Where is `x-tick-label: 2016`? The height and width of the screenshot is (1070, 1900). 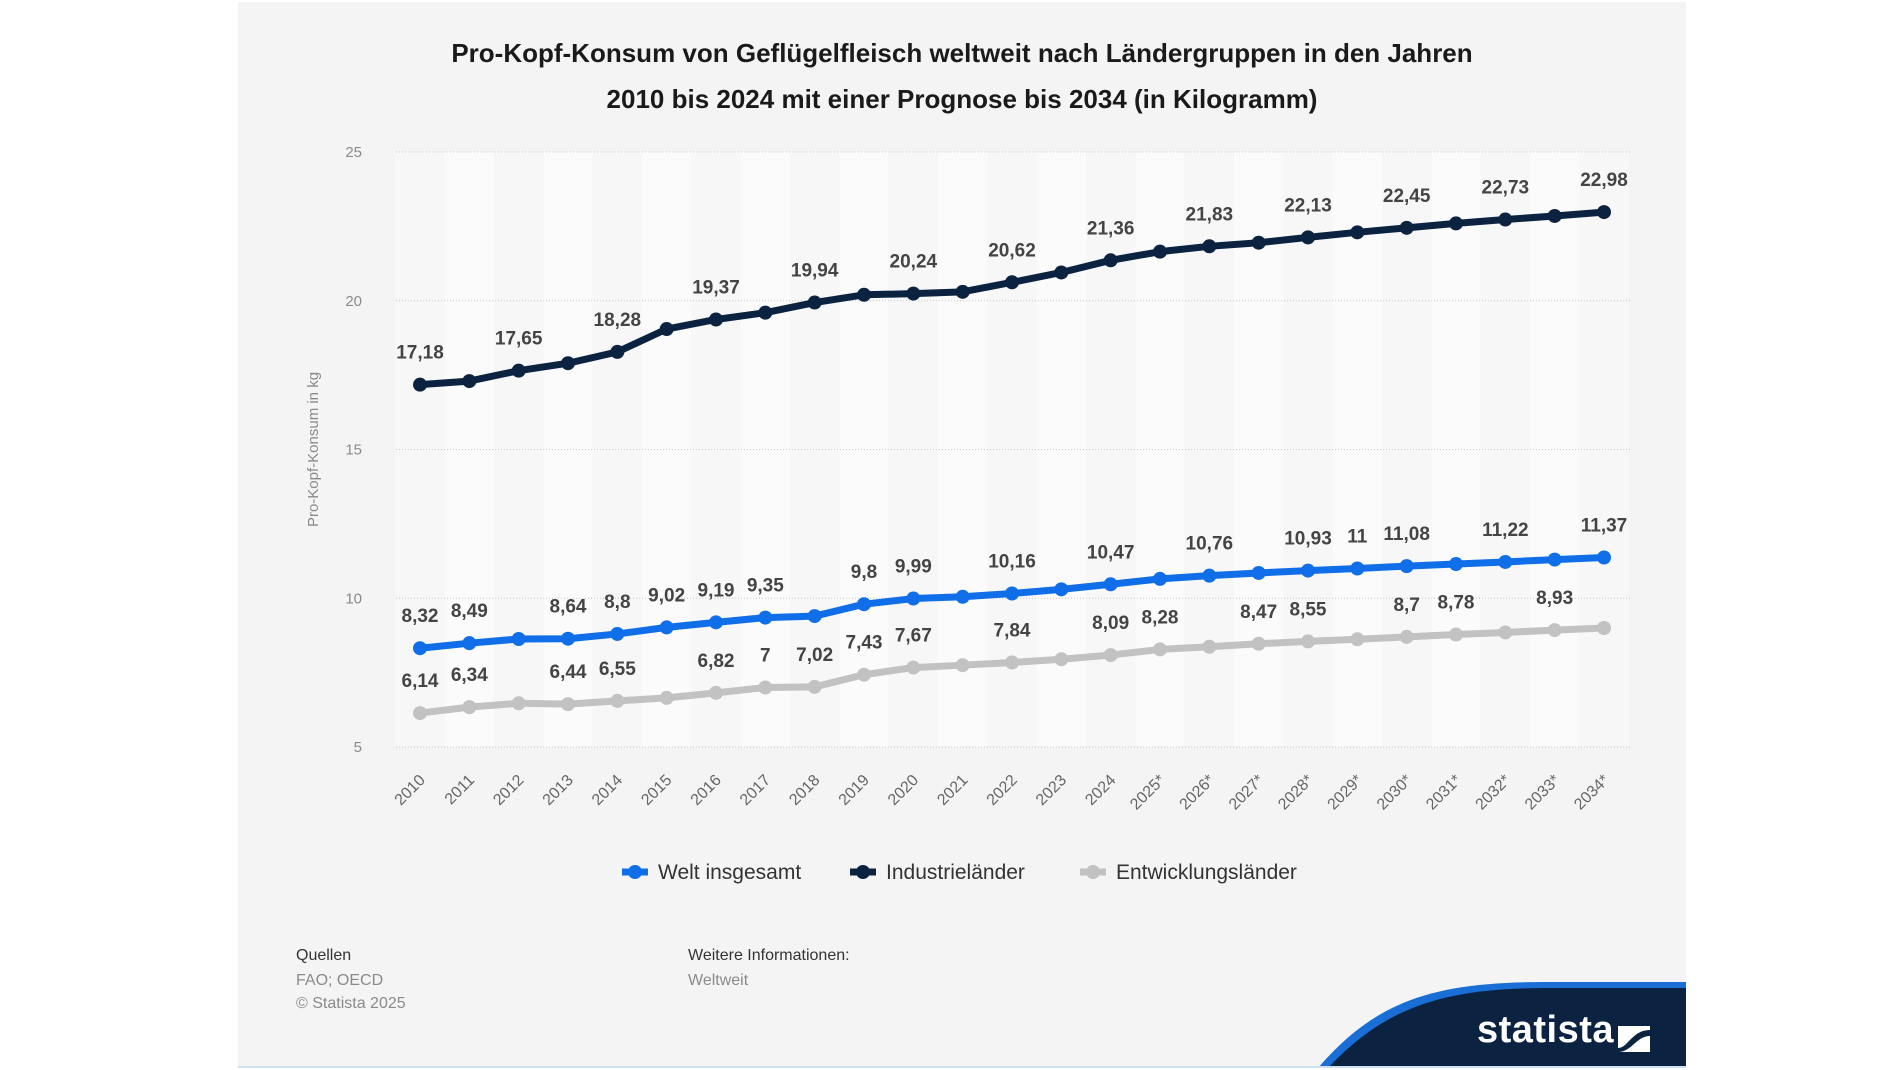
x-tick-label: 2016 is located at coordinates (706, 790).